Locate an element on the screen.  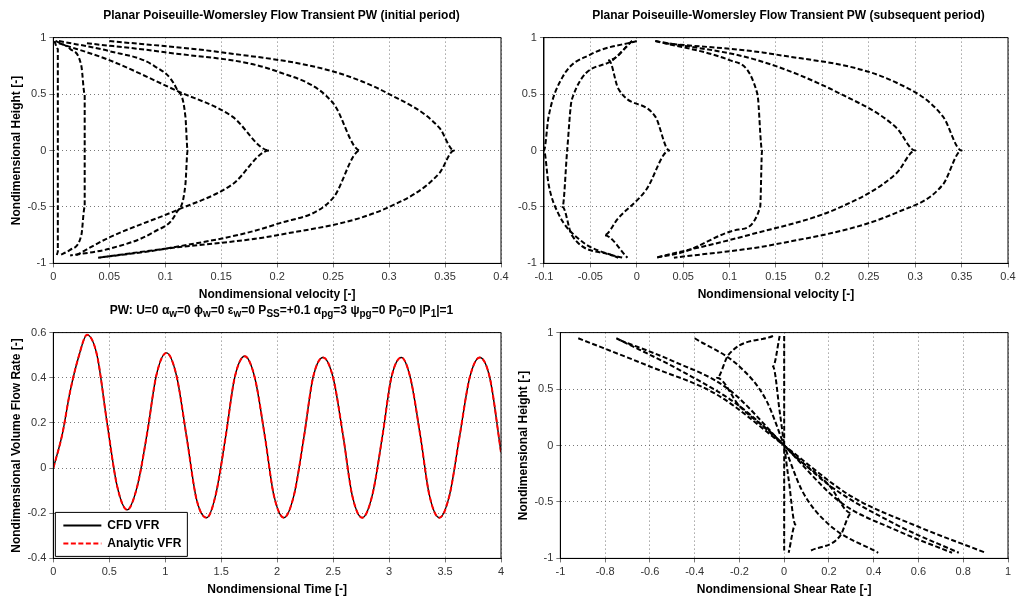
x-axis-title: Nondimensional Time [-] is located at coordinates (277, 589).